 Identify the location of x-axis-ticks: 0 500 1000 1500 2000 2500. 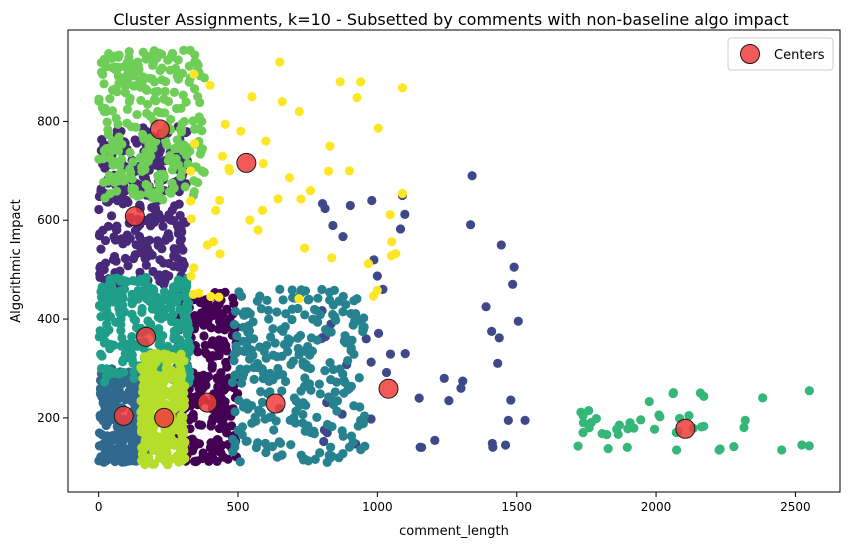
(453, 503).